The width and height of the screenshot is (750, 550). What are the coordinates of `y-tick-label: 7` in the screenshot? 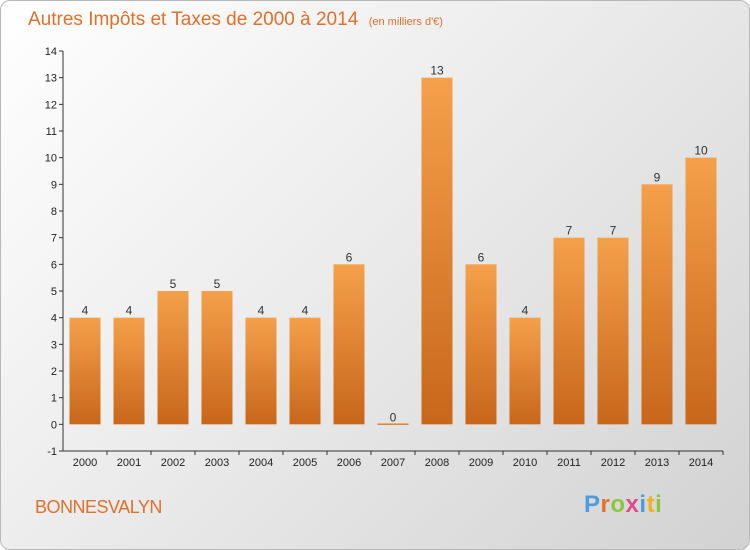 It's located at (54, 239).